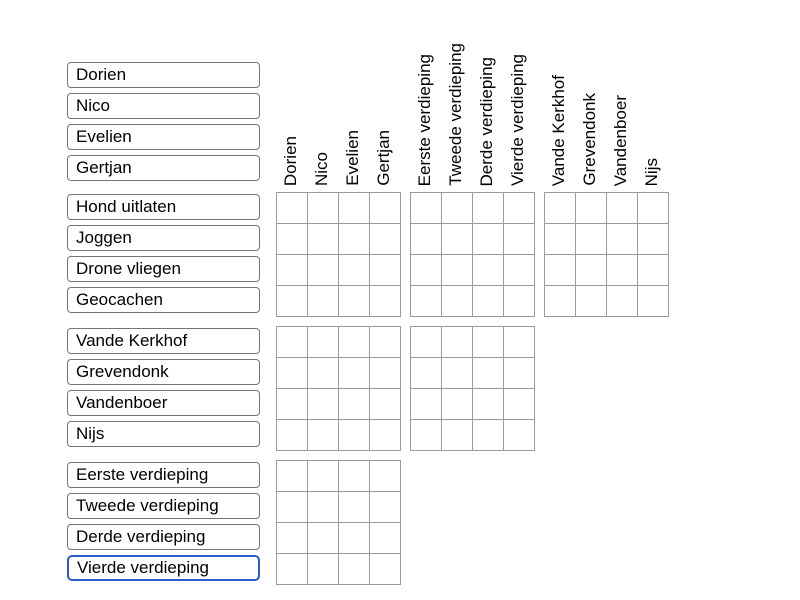 The height and width of the screenshot is (600, 800). What do you see at coordinates (163, 434) in the screenshot?
I see `label-input-nijs` at bounding box center [163, 434].